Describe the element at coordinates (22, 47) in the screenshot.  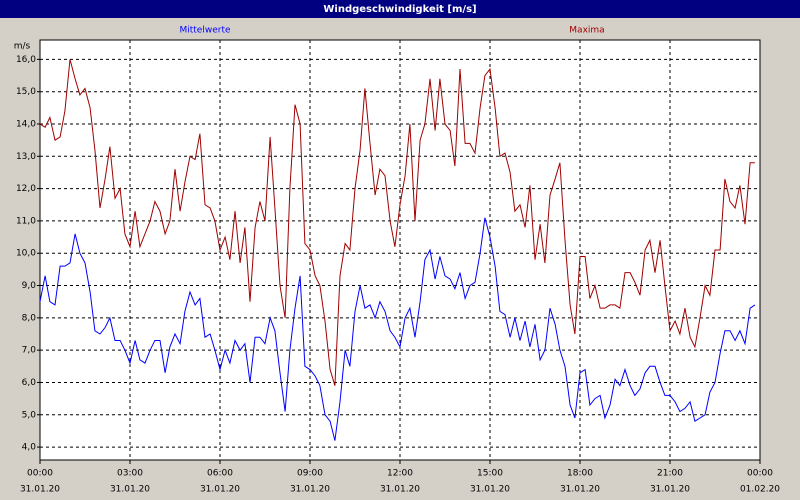
I see `y-unit: m/s` at that location.